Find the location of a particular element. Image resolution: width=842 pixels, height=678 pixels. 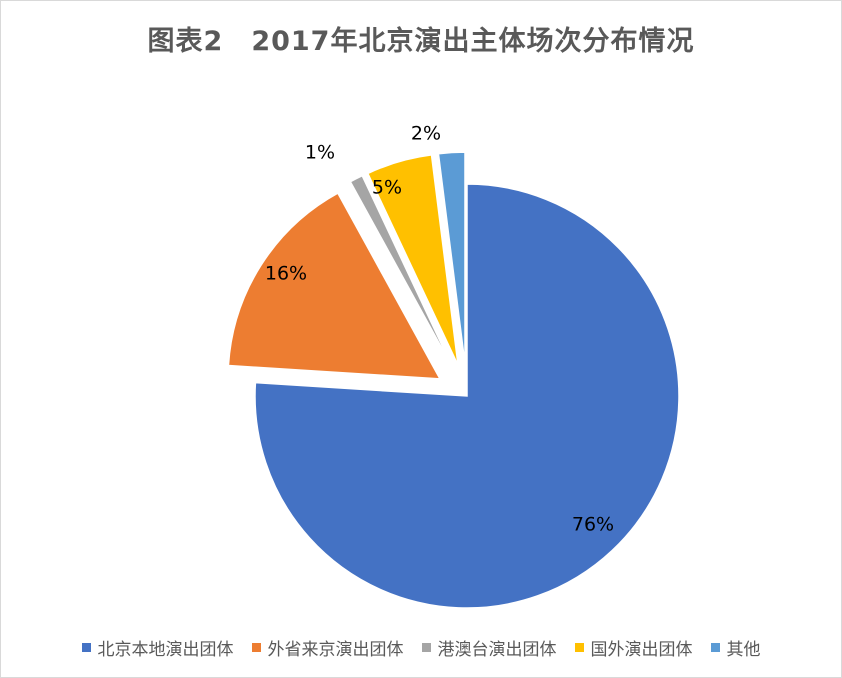

legend-item-1: 北京本地演出团体 is located at coordinates (157, 647).